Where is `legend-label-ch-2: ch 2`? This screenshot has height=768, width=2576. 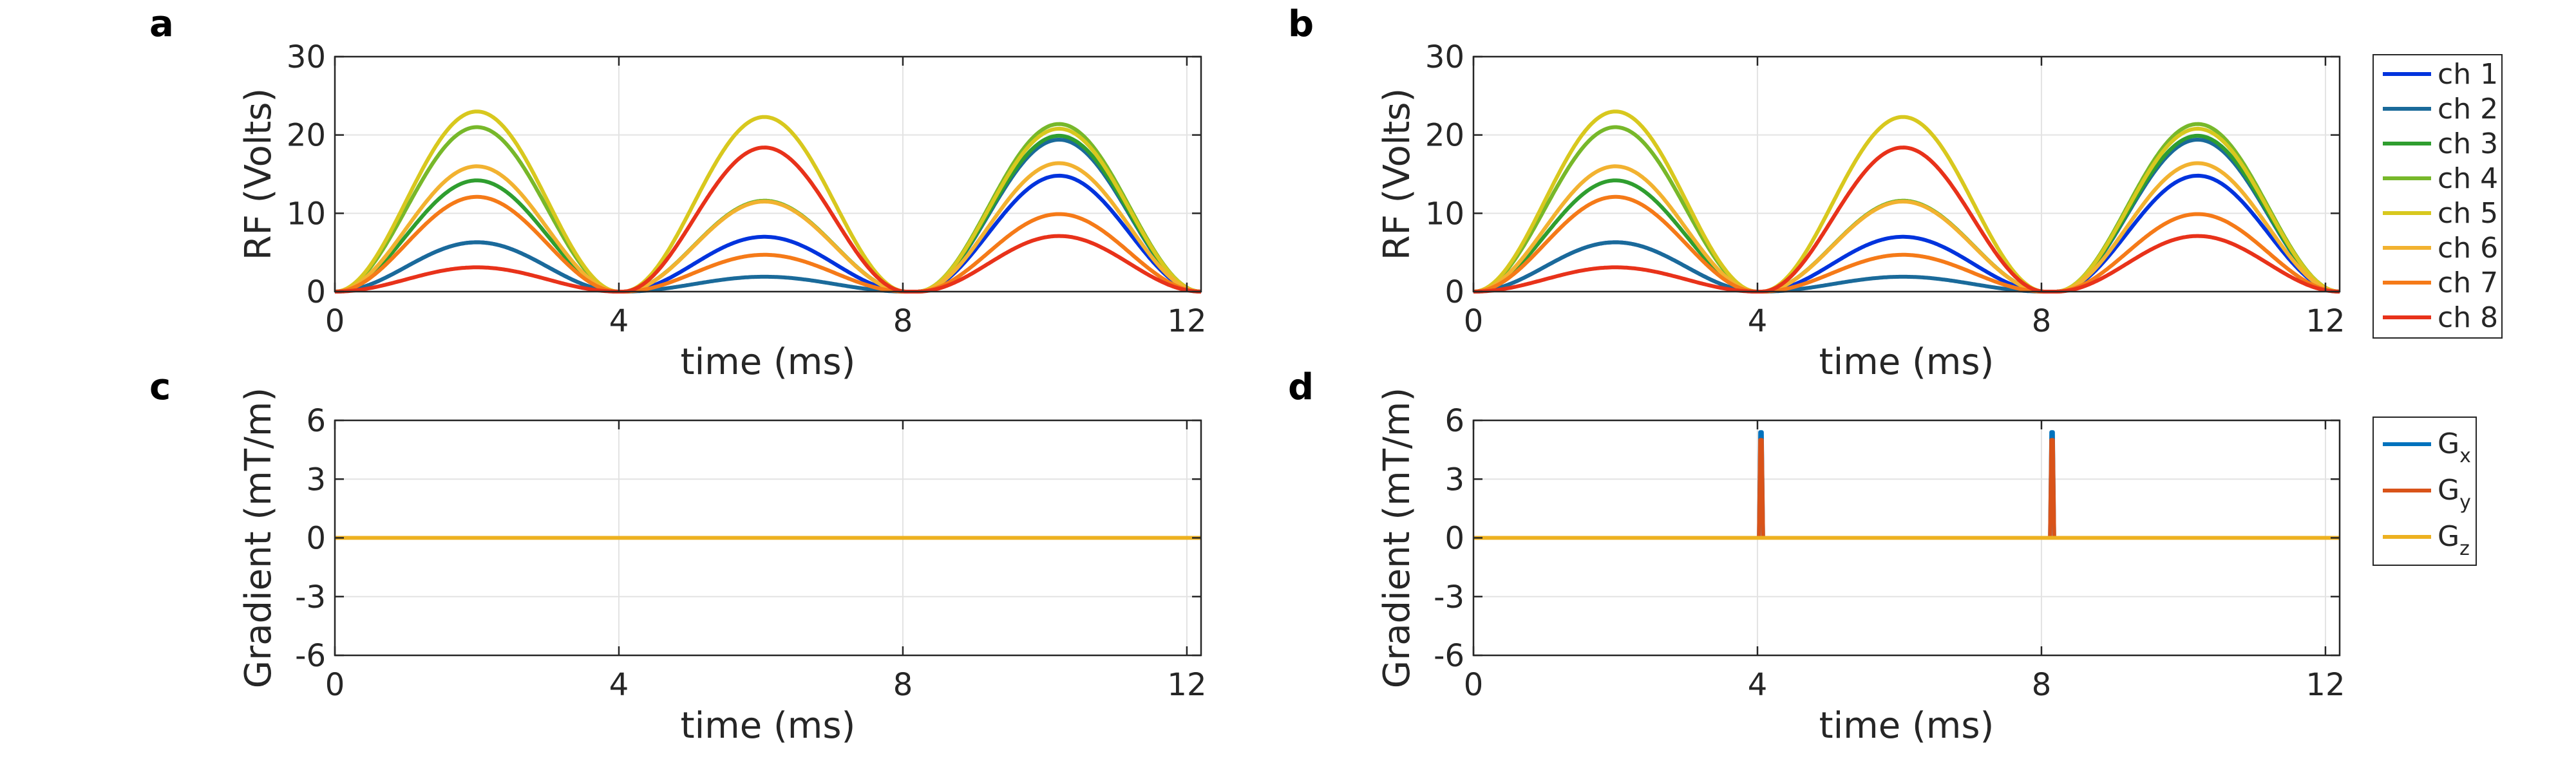
legend-label-ch-2: ch 2 is located at coordinates (2468, 109).